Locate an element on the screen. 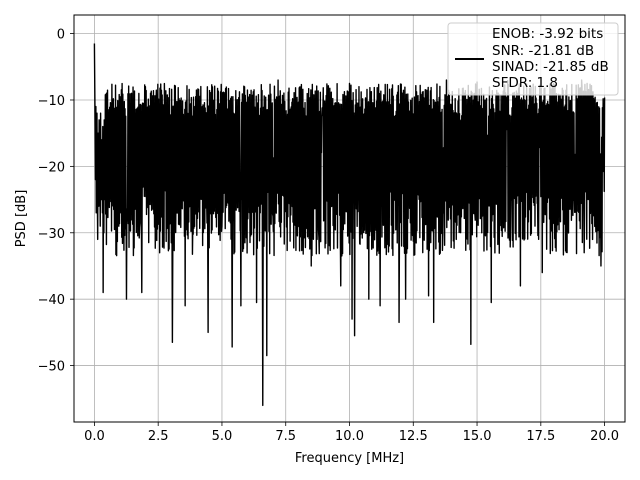 This screenshot has height=480, width=640. y-tick-label: −20 is located at coordinates (51, 167).